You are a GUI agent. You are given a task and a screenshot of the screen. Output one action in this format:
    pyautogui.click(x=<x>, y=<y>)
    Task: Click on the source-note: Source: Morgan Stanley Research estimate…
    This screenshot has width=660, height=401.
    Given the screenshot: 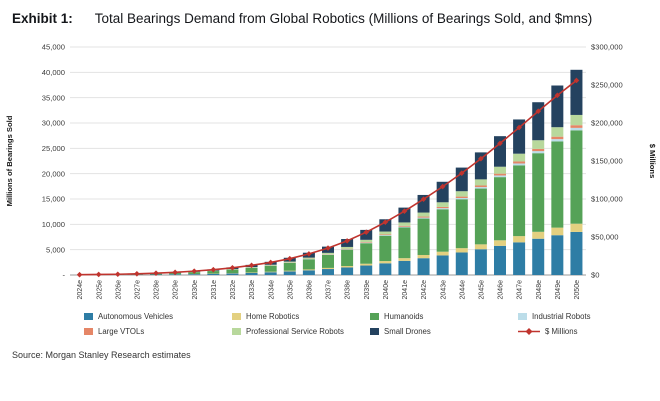 What is the action you would take?
    pyautogui.click(x=101, y=354)
    